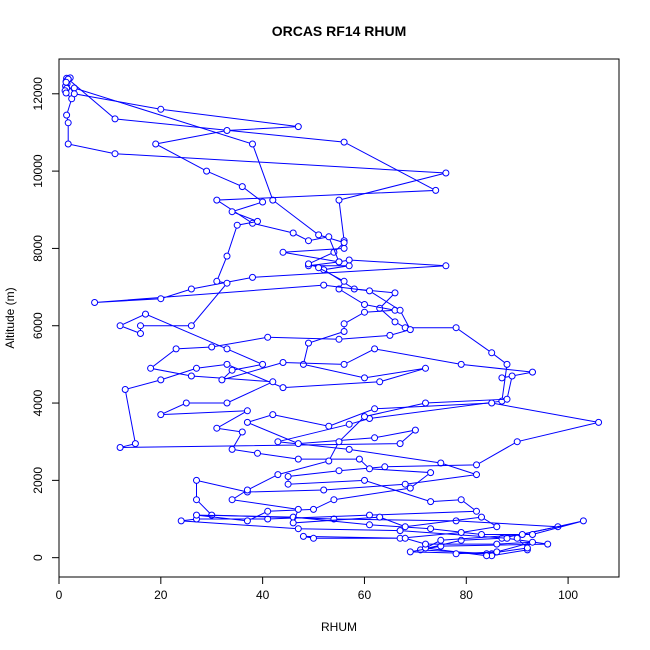 This screenshot has height=650, width=650. What do you see at coordinates (568, 595) in the screenshot?
I see `x-tick-label: 100` at bounding box center [568, 595].